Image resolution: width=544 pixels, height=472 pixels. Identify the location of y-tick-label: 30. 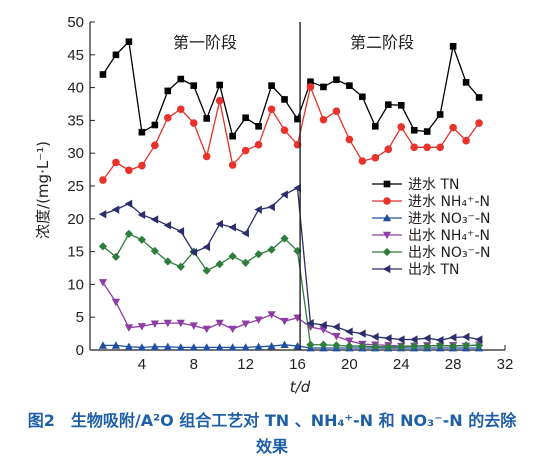
(75, 153).